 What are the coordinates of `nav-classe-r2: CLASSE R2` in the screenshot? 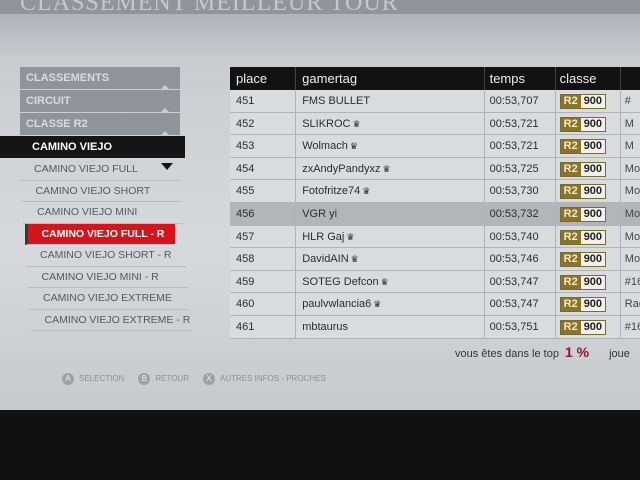 It's located at (100, 124).